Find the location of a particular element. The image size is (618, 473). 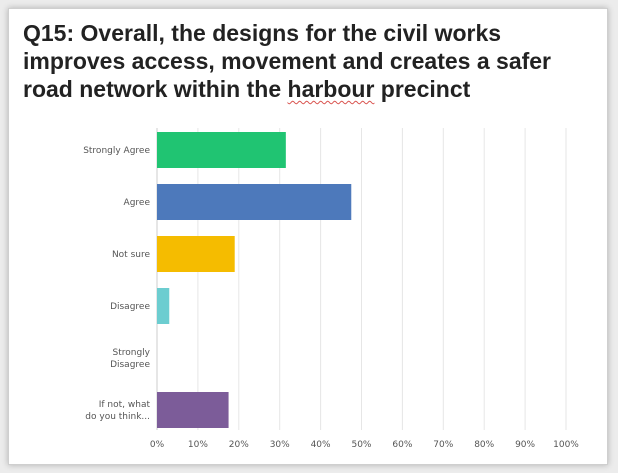

x-tick-label: 80% is located at coordinates (484, 445).